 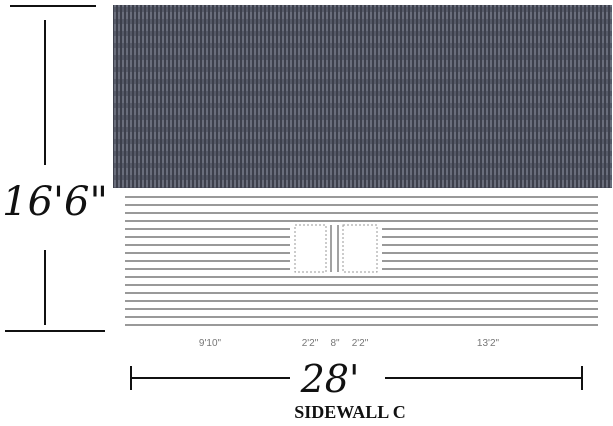 What do you see at coordinates (488, 343) in the screenshot?
I see `segment-label: 13'2"` at bounding box center [488, 343].